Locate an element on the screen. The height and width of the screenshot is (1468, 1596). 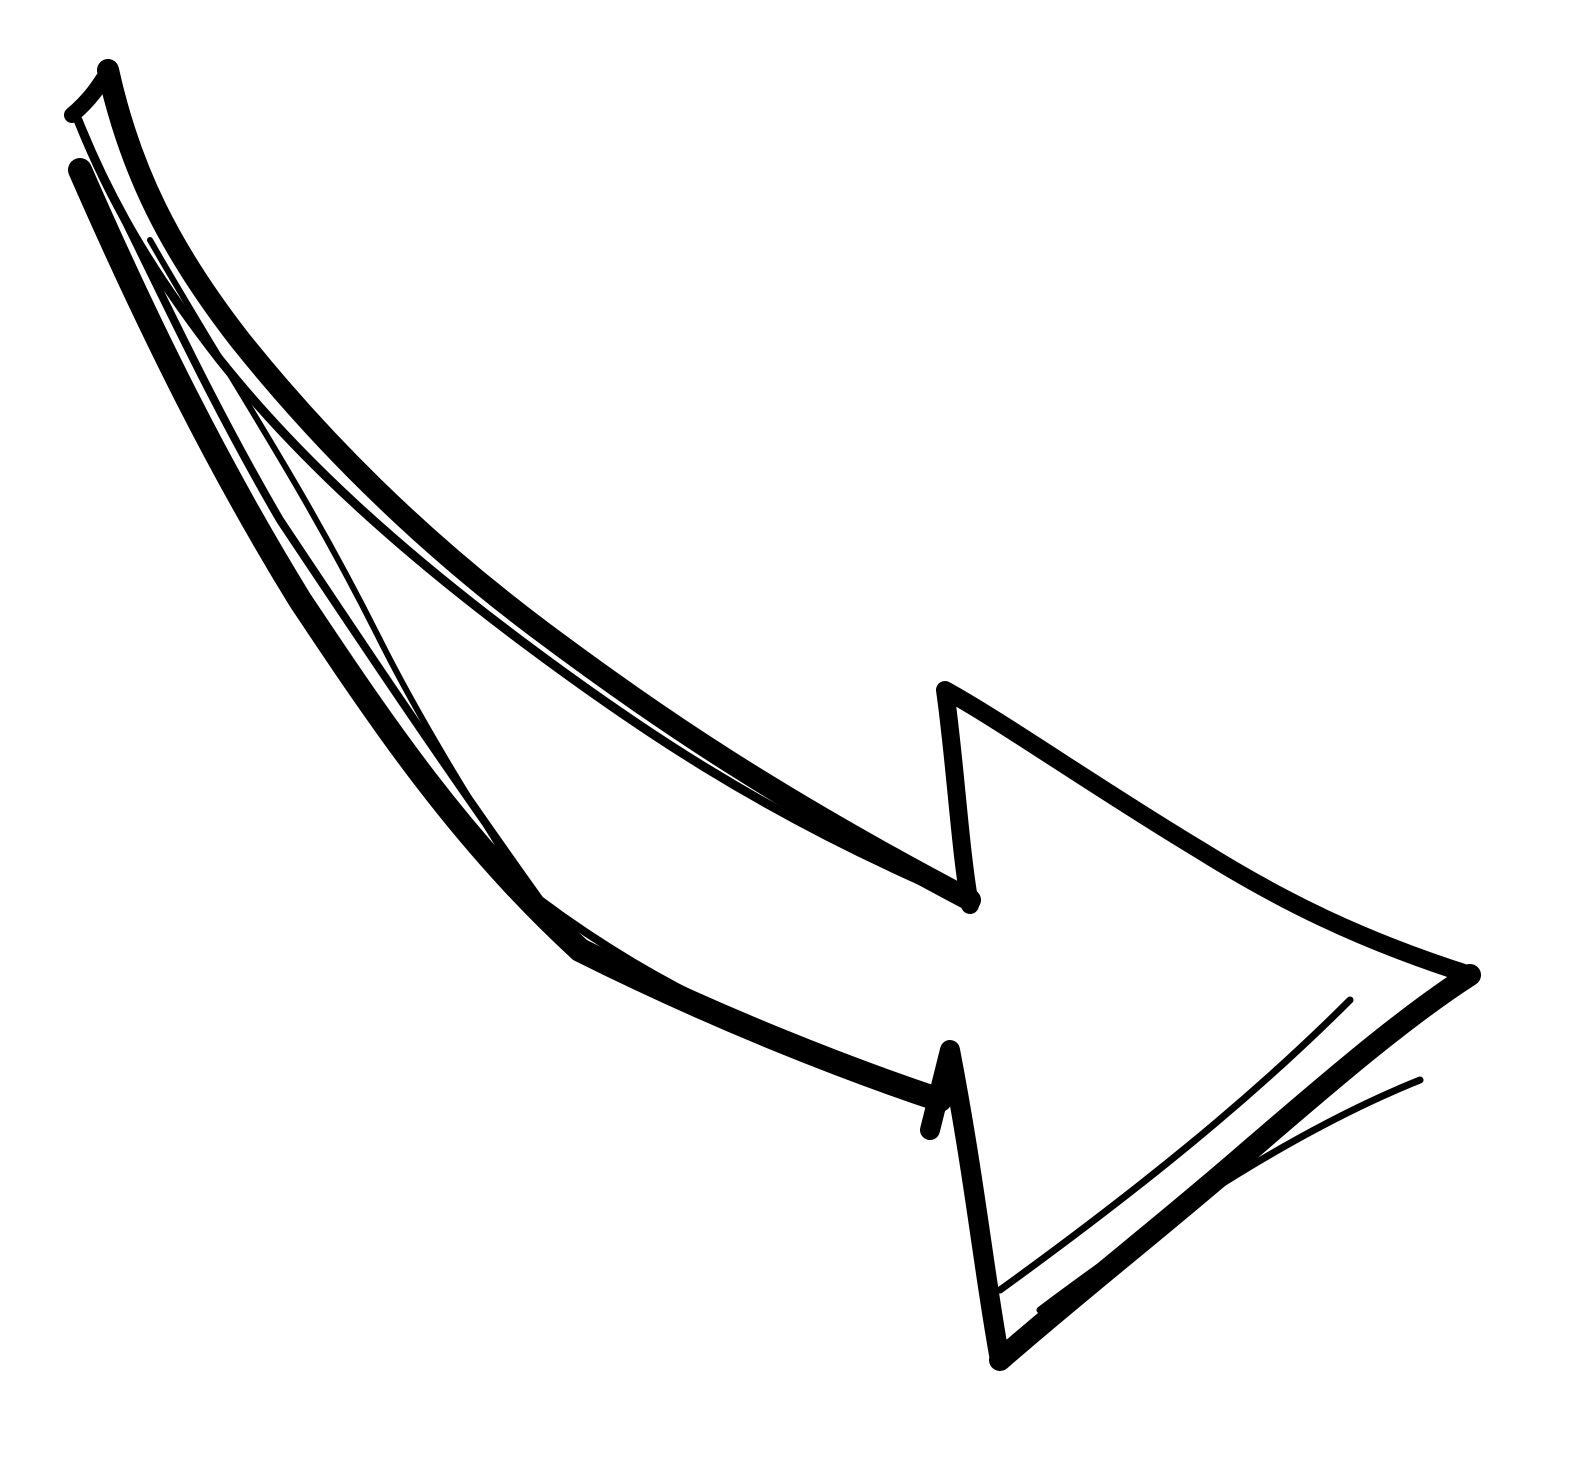
arrow-inner-sketch is located at coordinates (335, 560).